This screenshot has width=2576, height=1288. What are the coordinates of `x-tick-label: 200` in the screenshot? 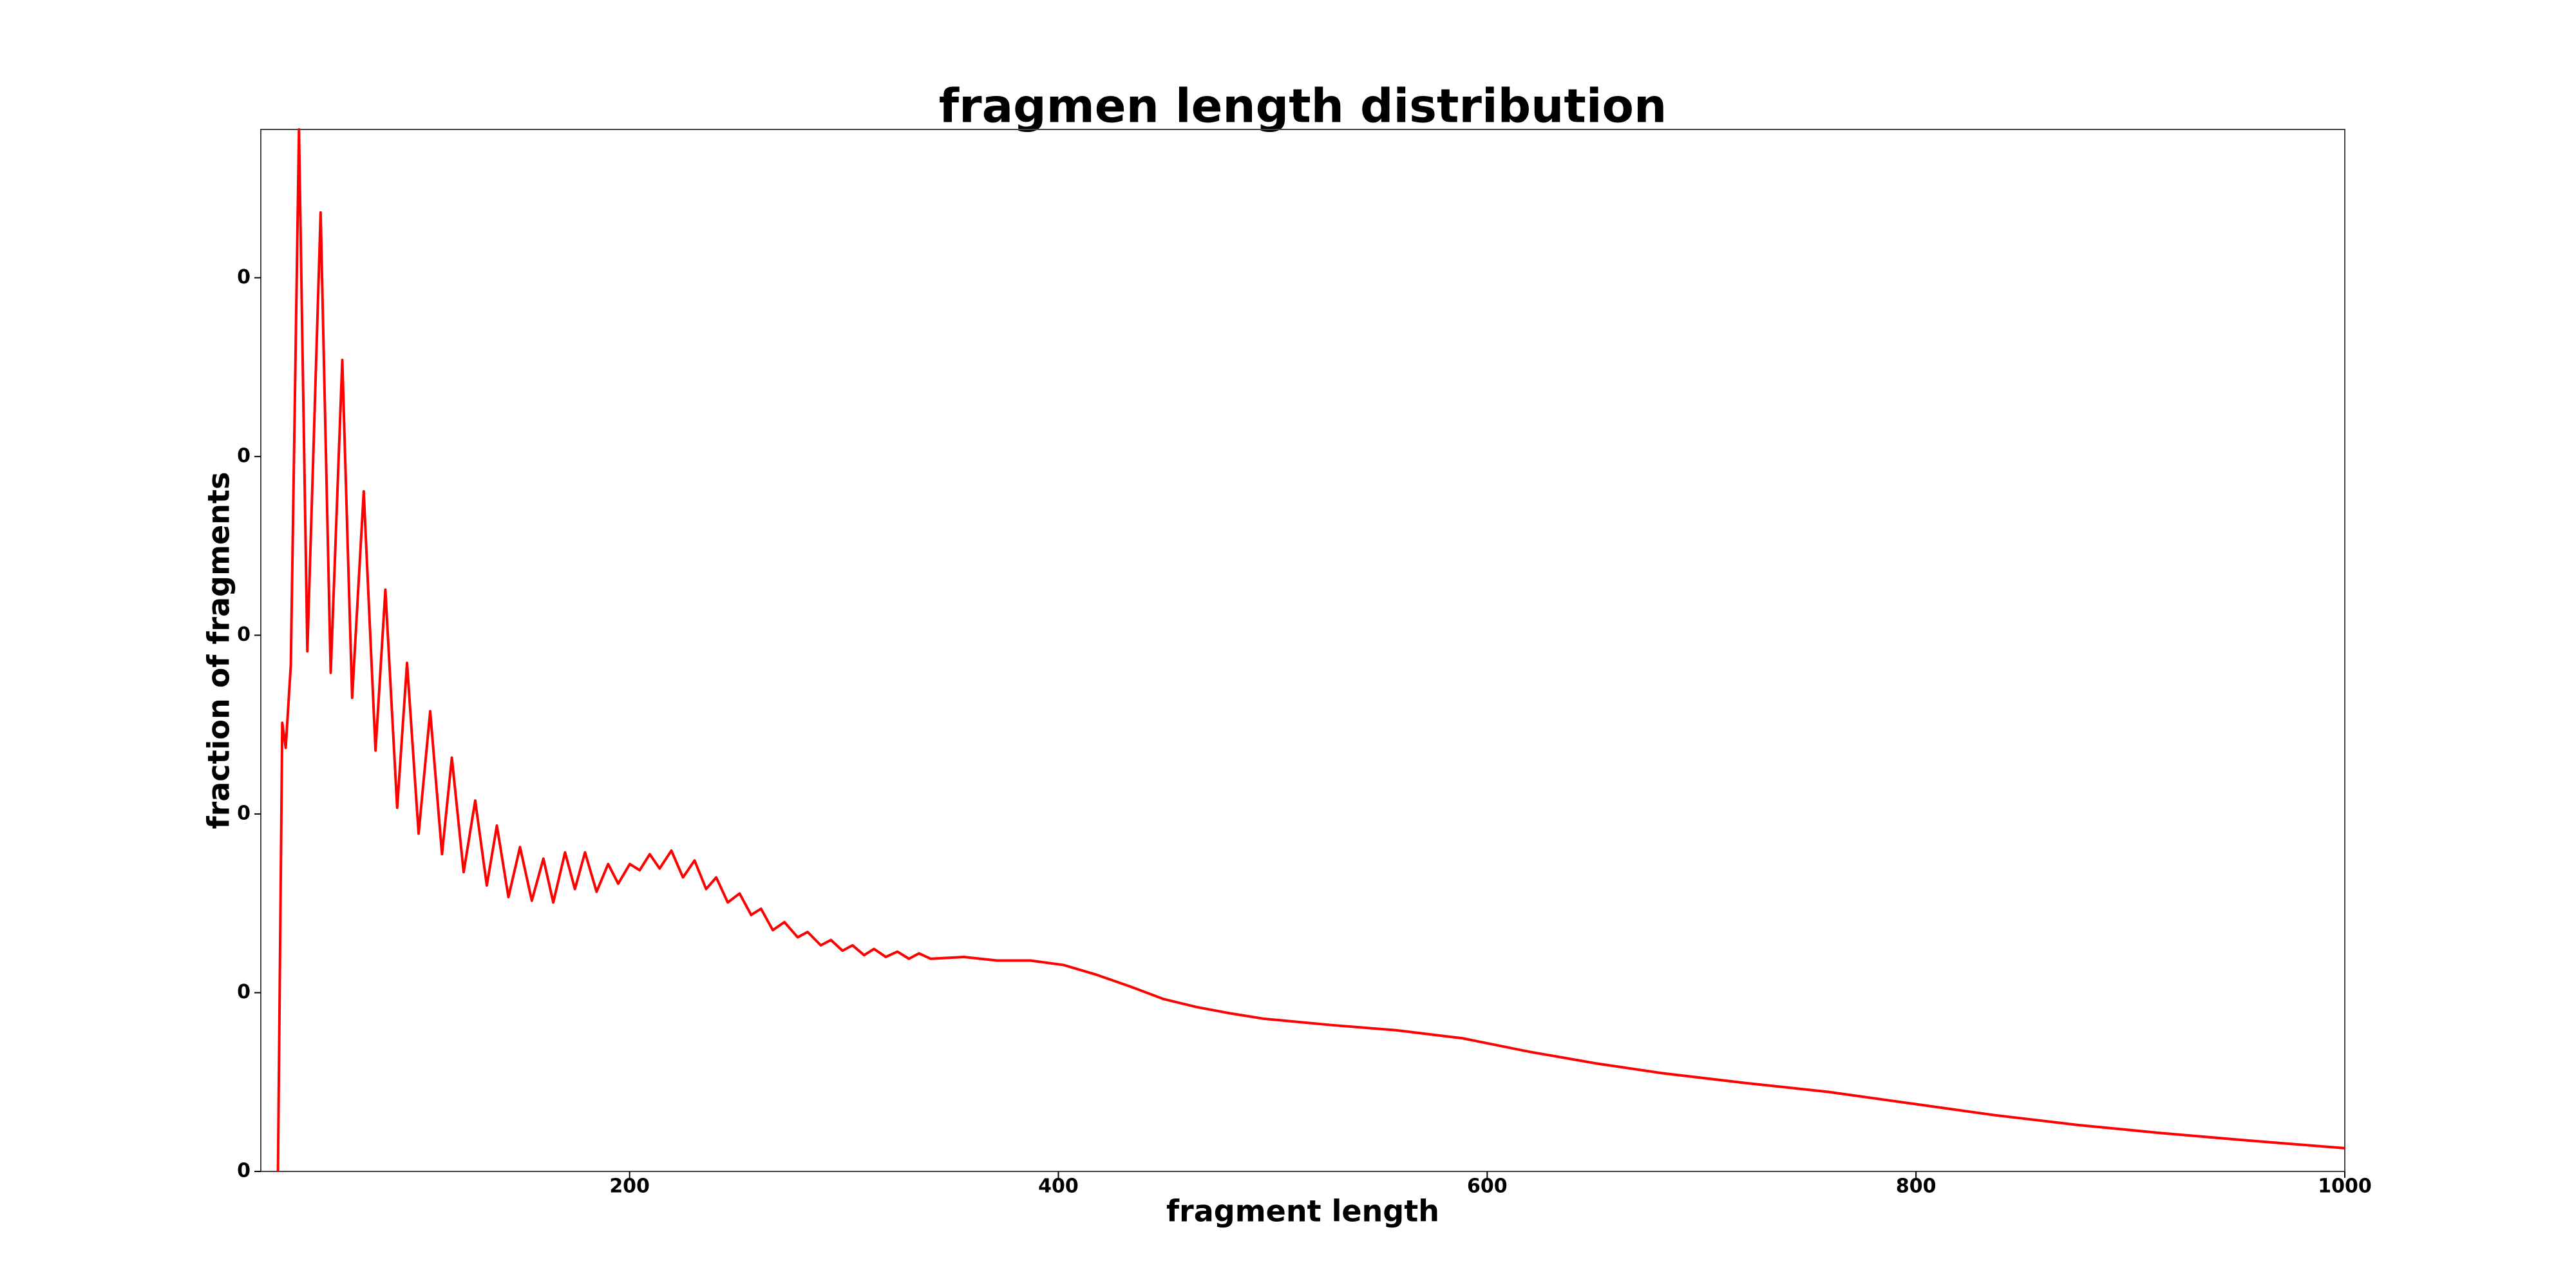 It's located at (629, 1187).